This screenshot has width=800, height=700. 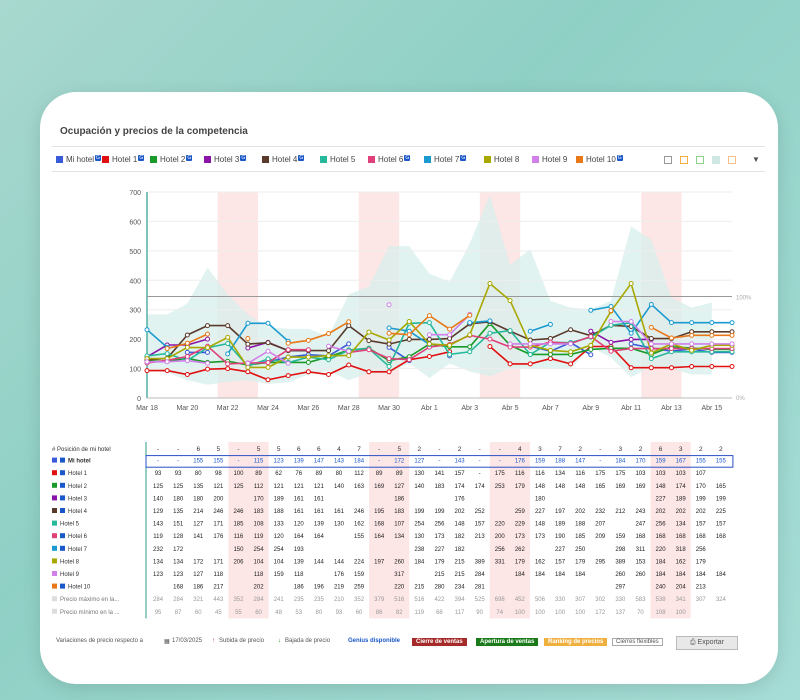 What do you see at coordinates (359, 588) in the screenshot?
I see `price-cell: 259` at bounding box center [359, 588].